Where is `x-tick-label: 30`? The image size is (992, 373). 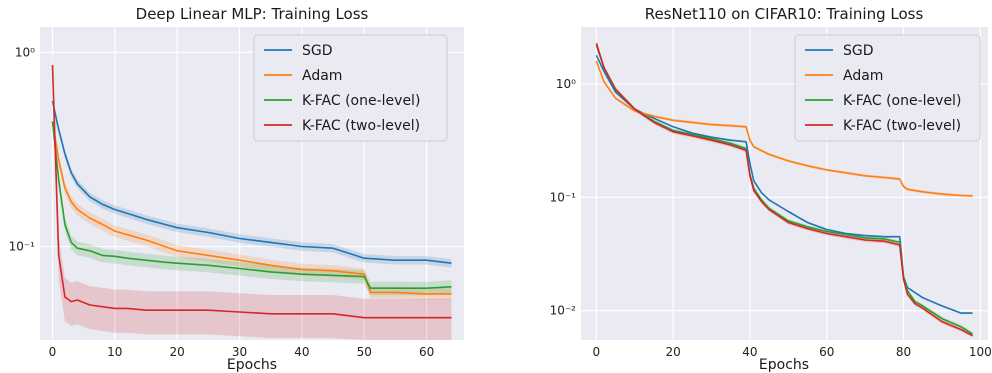
x-tick-label: 30 is located at coordinates (239, 352).